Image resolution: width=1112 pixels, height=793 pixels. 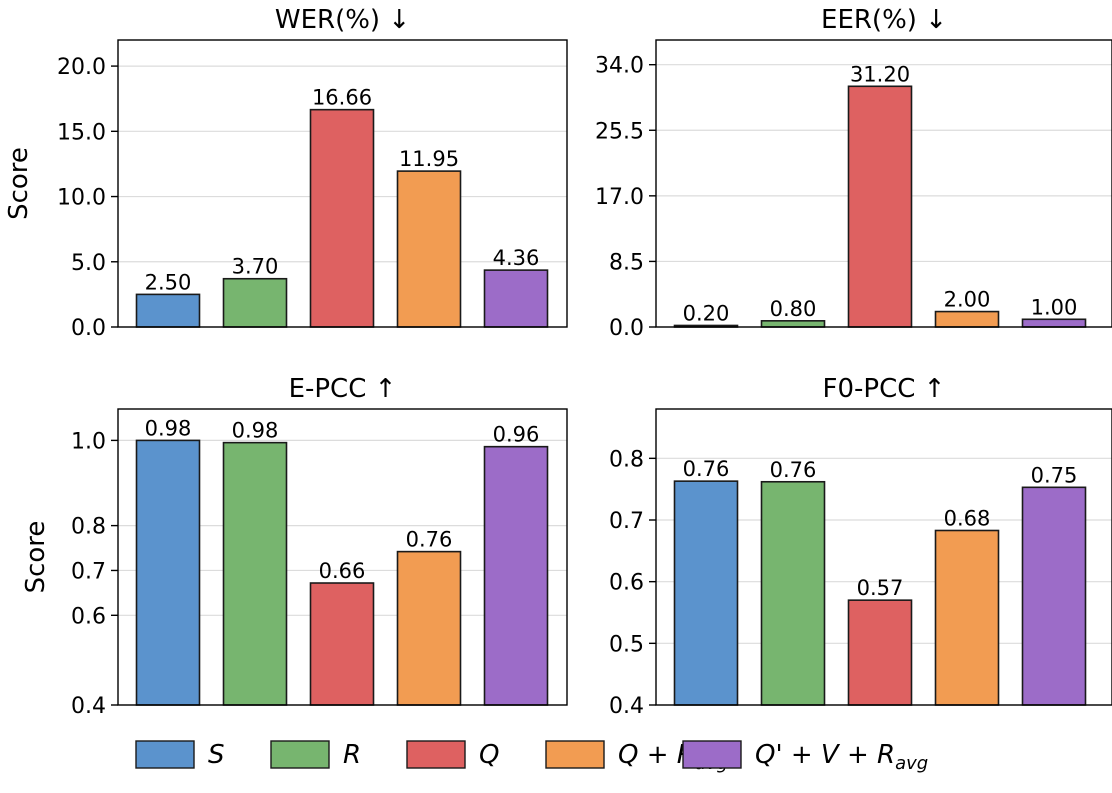 I want to click on legend-label: Q, so click(x=489, y=755).